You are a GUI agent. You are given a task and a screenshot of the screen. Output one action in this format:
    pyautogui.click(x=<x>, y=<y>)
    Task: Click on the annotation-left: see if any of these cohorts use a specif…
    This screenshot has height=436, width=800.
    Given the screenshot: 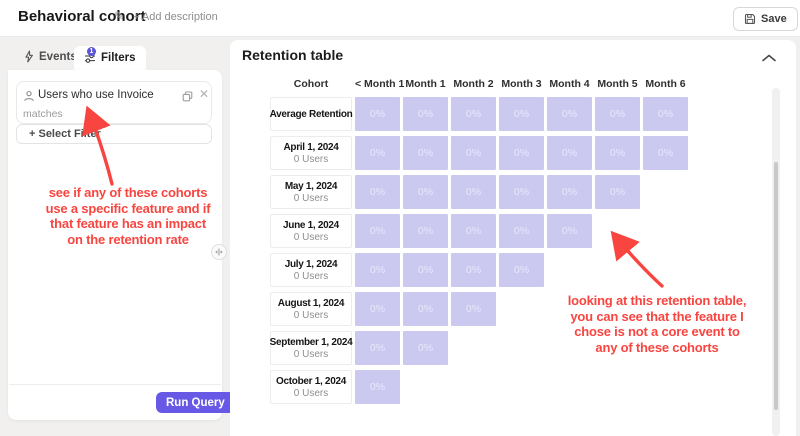 What is the action you would take?
    pyautogui.click(x=128, y=216)
    